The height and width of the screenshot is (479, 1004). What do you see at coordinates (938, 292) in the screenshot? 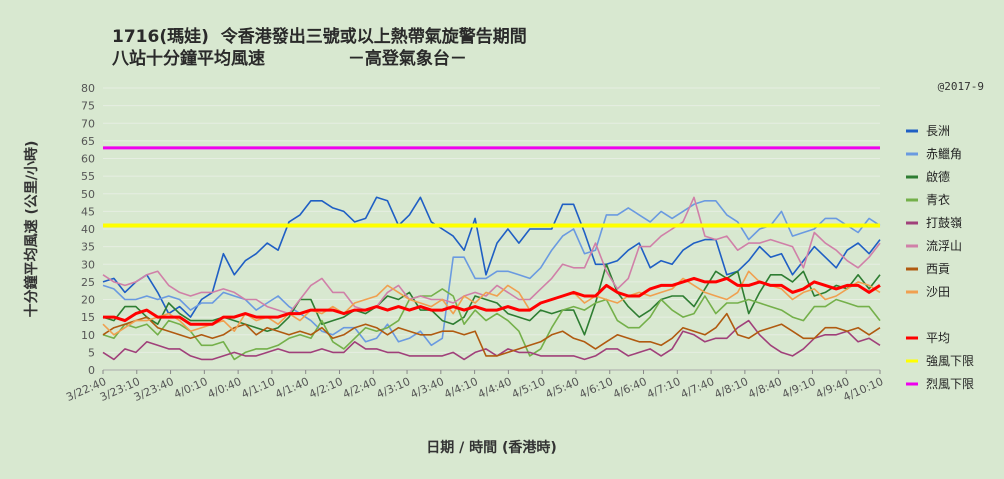
I see `legend-label: 沙田` at bounding box center [938, 292].